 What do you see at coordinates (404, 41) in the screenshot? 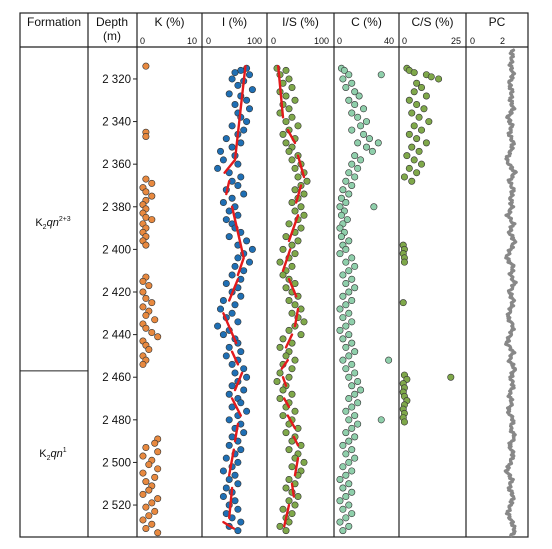
I see `track-min-cs: 0` at bounding box center [404, 41].